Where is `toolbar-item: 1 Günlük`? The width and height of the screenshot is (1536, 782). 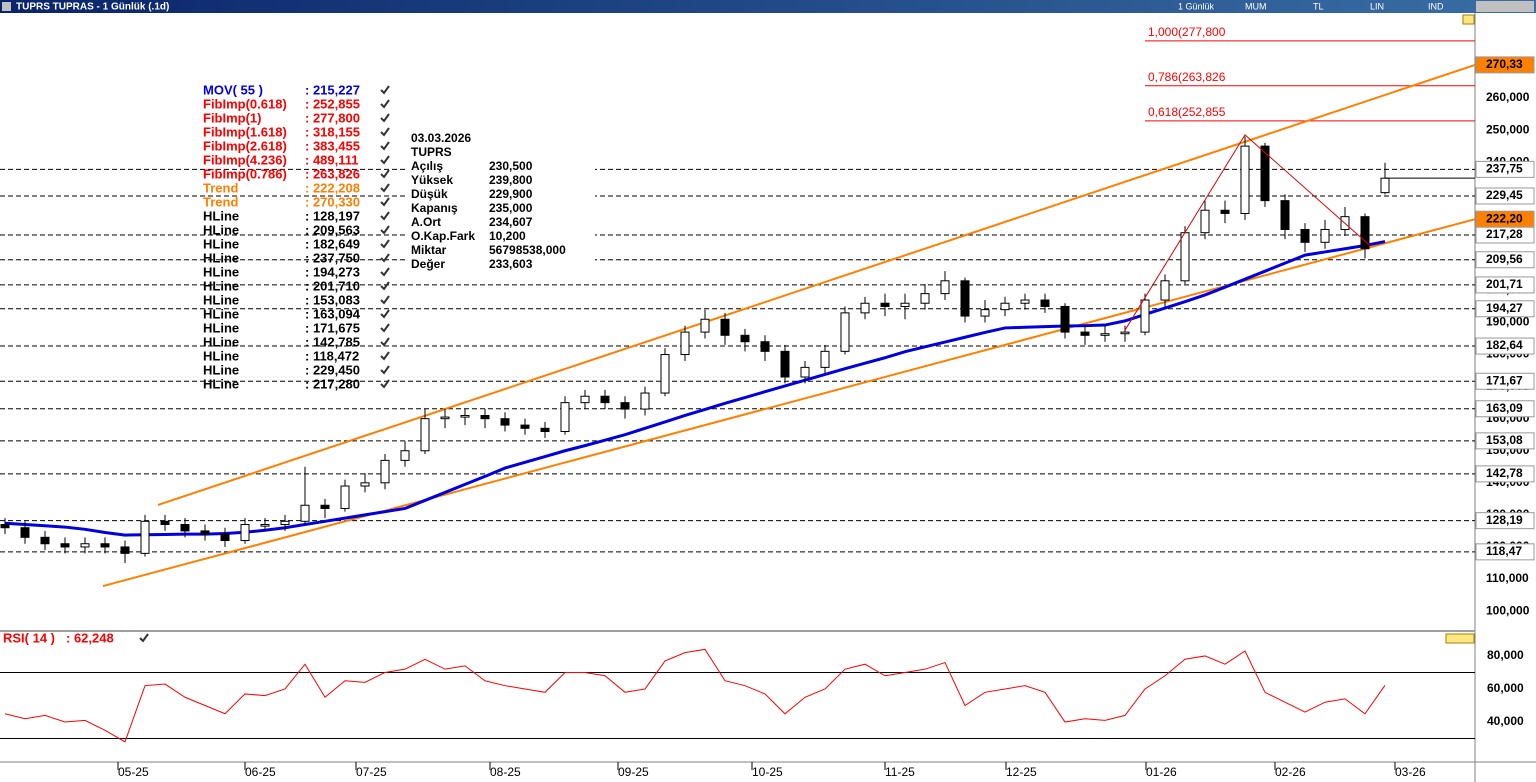 toolbar-item: 1 Günlük is located at coordinates (1196, 6).